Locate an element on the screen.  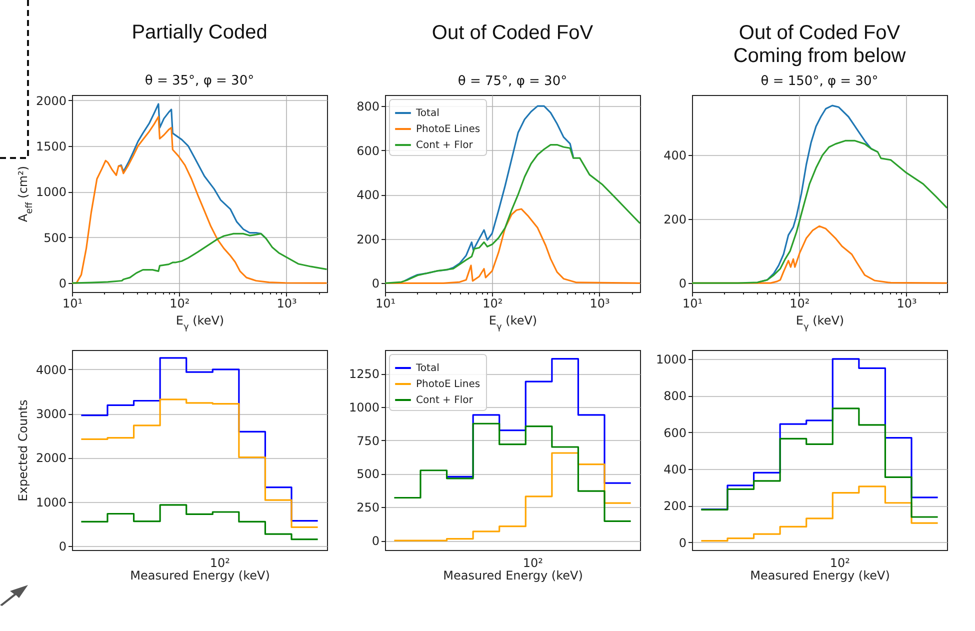
chart-title: Out of Coded FoV Coming from below is located at coordinates (819, 44).